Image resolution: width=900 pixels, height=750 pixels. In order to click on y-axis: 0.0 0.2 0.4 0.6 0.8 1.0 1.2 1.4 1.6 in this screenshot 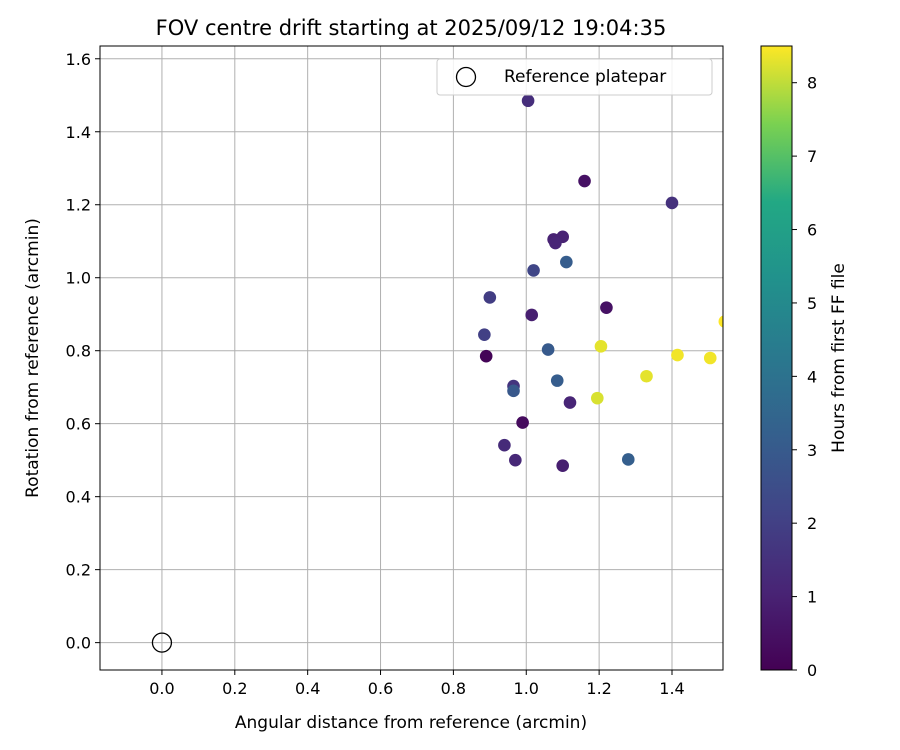, I will do `click(83, 351)`.